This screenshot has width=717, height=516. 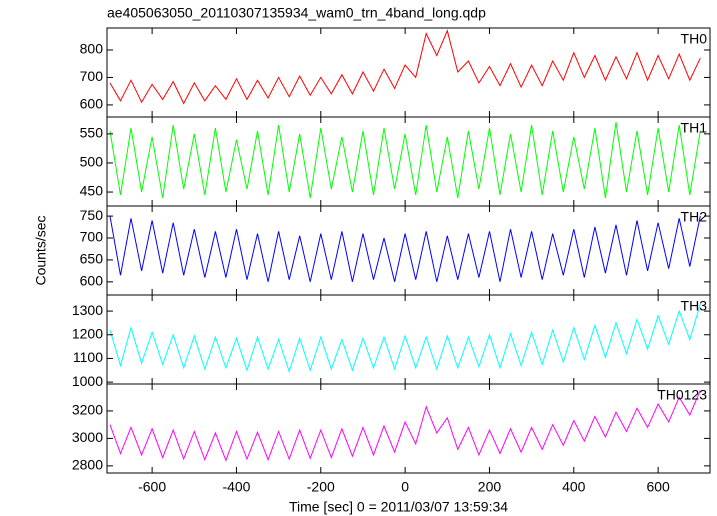 I want to click on x-tick-label: 400, so click(x=574, y=487).